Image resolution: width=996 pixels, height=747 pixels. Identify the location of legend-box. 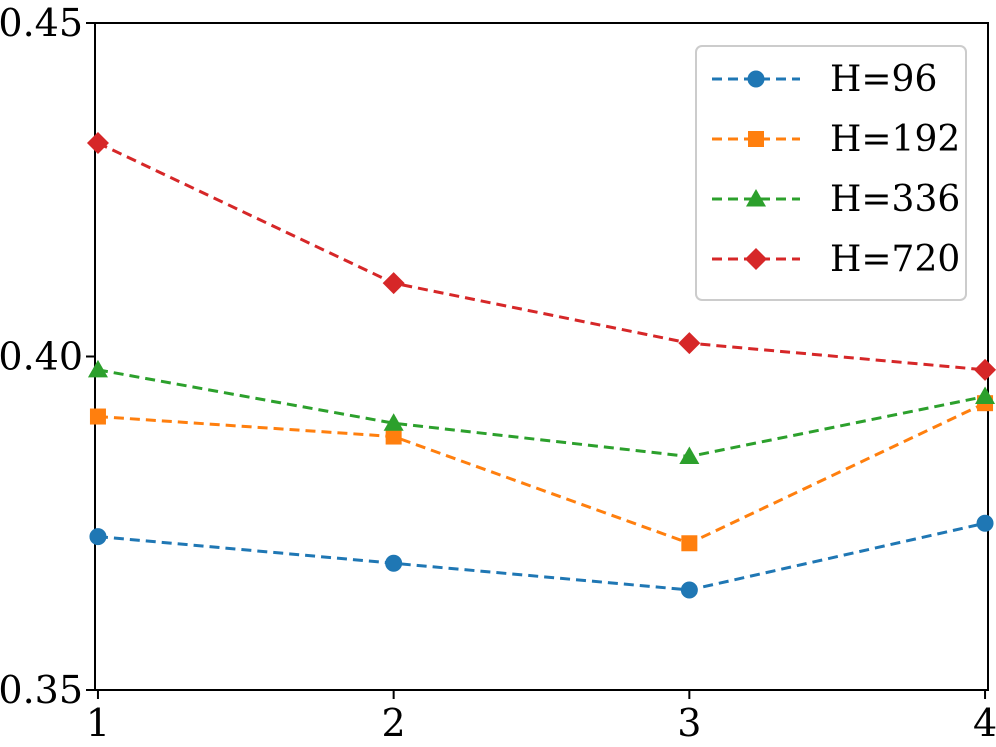
(831, 173).